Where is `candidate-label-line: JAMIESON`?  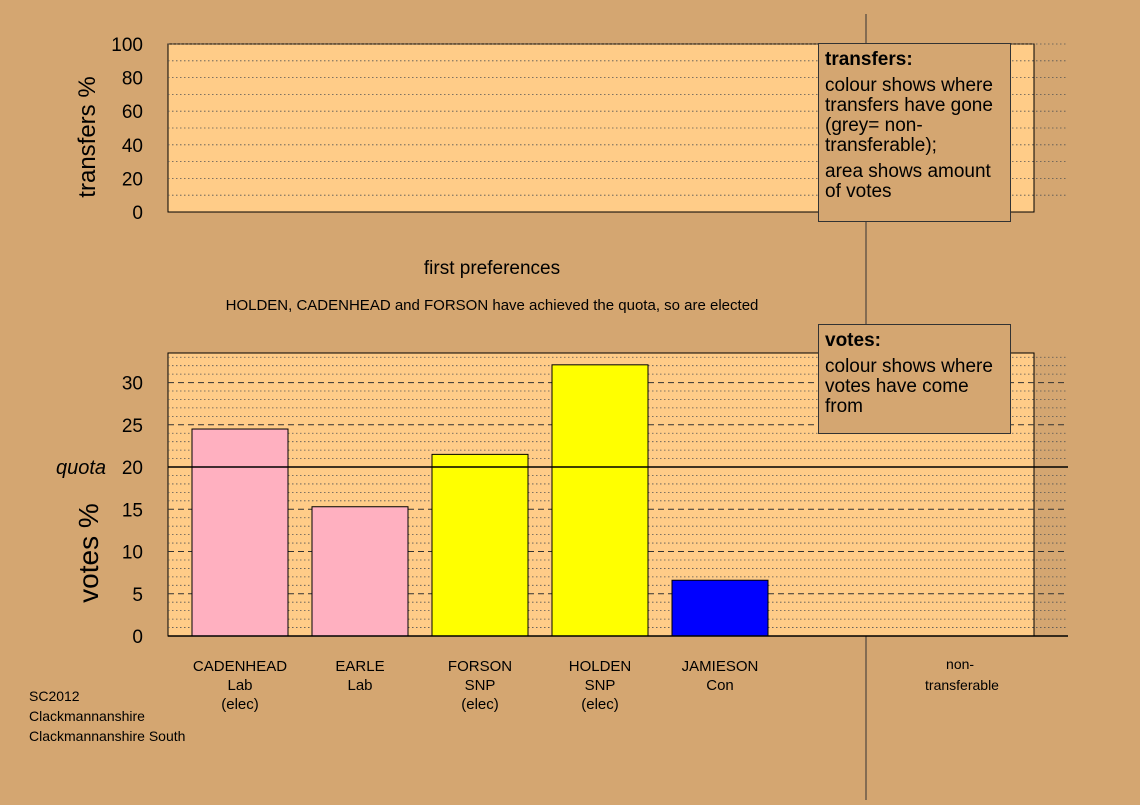
candidate-label-line: JAMIESON is located at coordinates (720, 666).